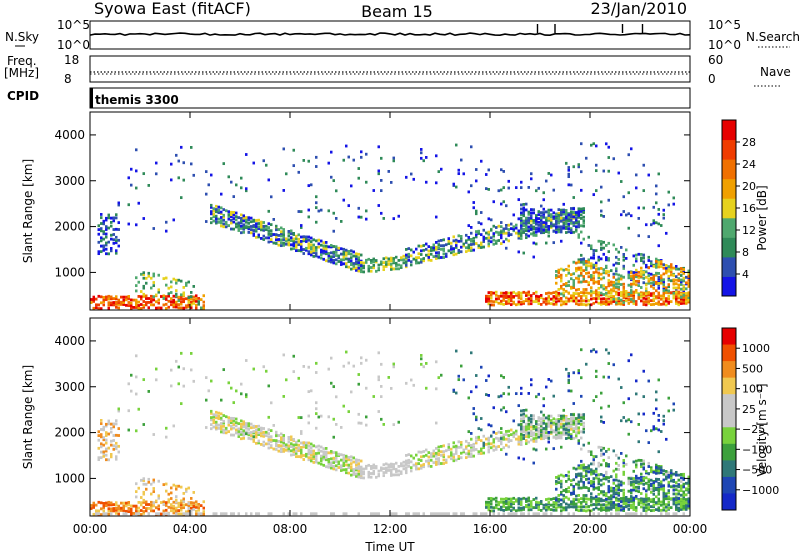  Describe the element at coordinates (762, 429) in the screenshot. I see `velocity-colorbar-label: Velocity [m s⁻¹]` at that location.